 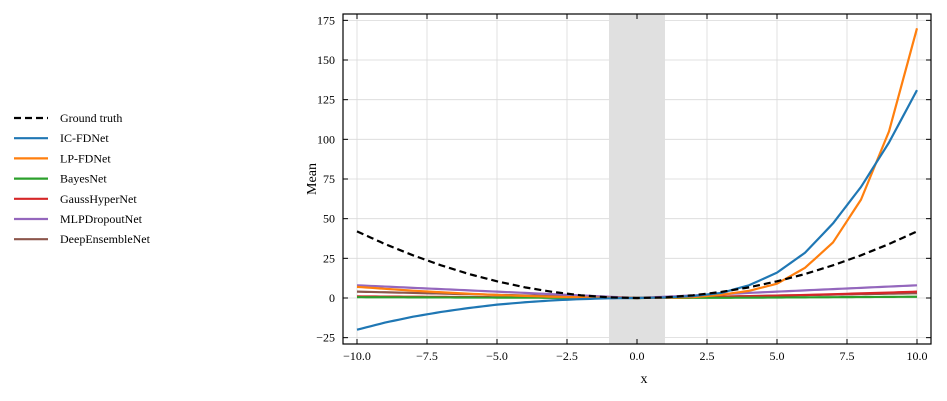 What do you see at coordinates (329, 258) in the screenshot?
I see `y-tick-label: 25` at bounding box center [329, 258].